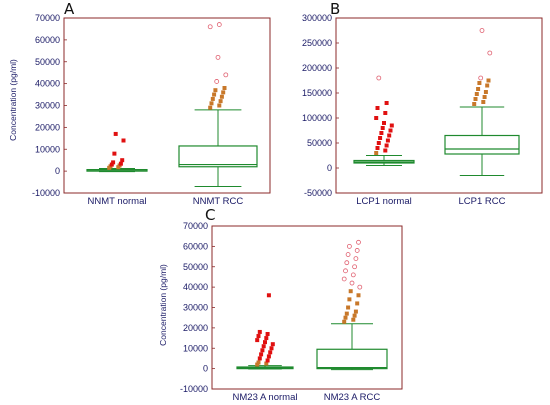  What do you see at coordinates (352, 397) in the screenshot?
I see `panel-c-xlabel-2: NM23 A RCC` at bounding box center [352, 397].